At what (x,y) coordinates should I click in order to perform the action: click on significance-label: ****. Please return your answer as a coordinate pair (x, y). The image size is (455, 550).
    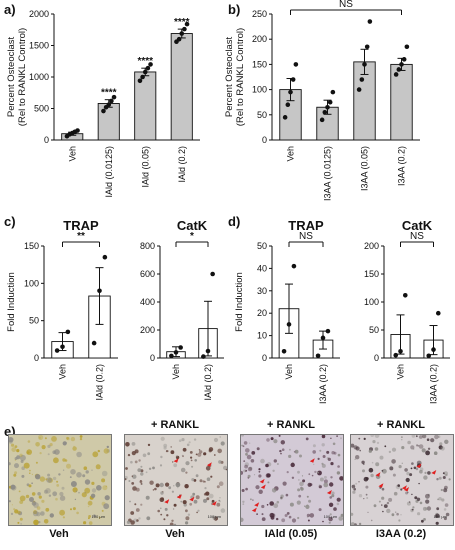
    Looking at the image, I should click on (182, 22).